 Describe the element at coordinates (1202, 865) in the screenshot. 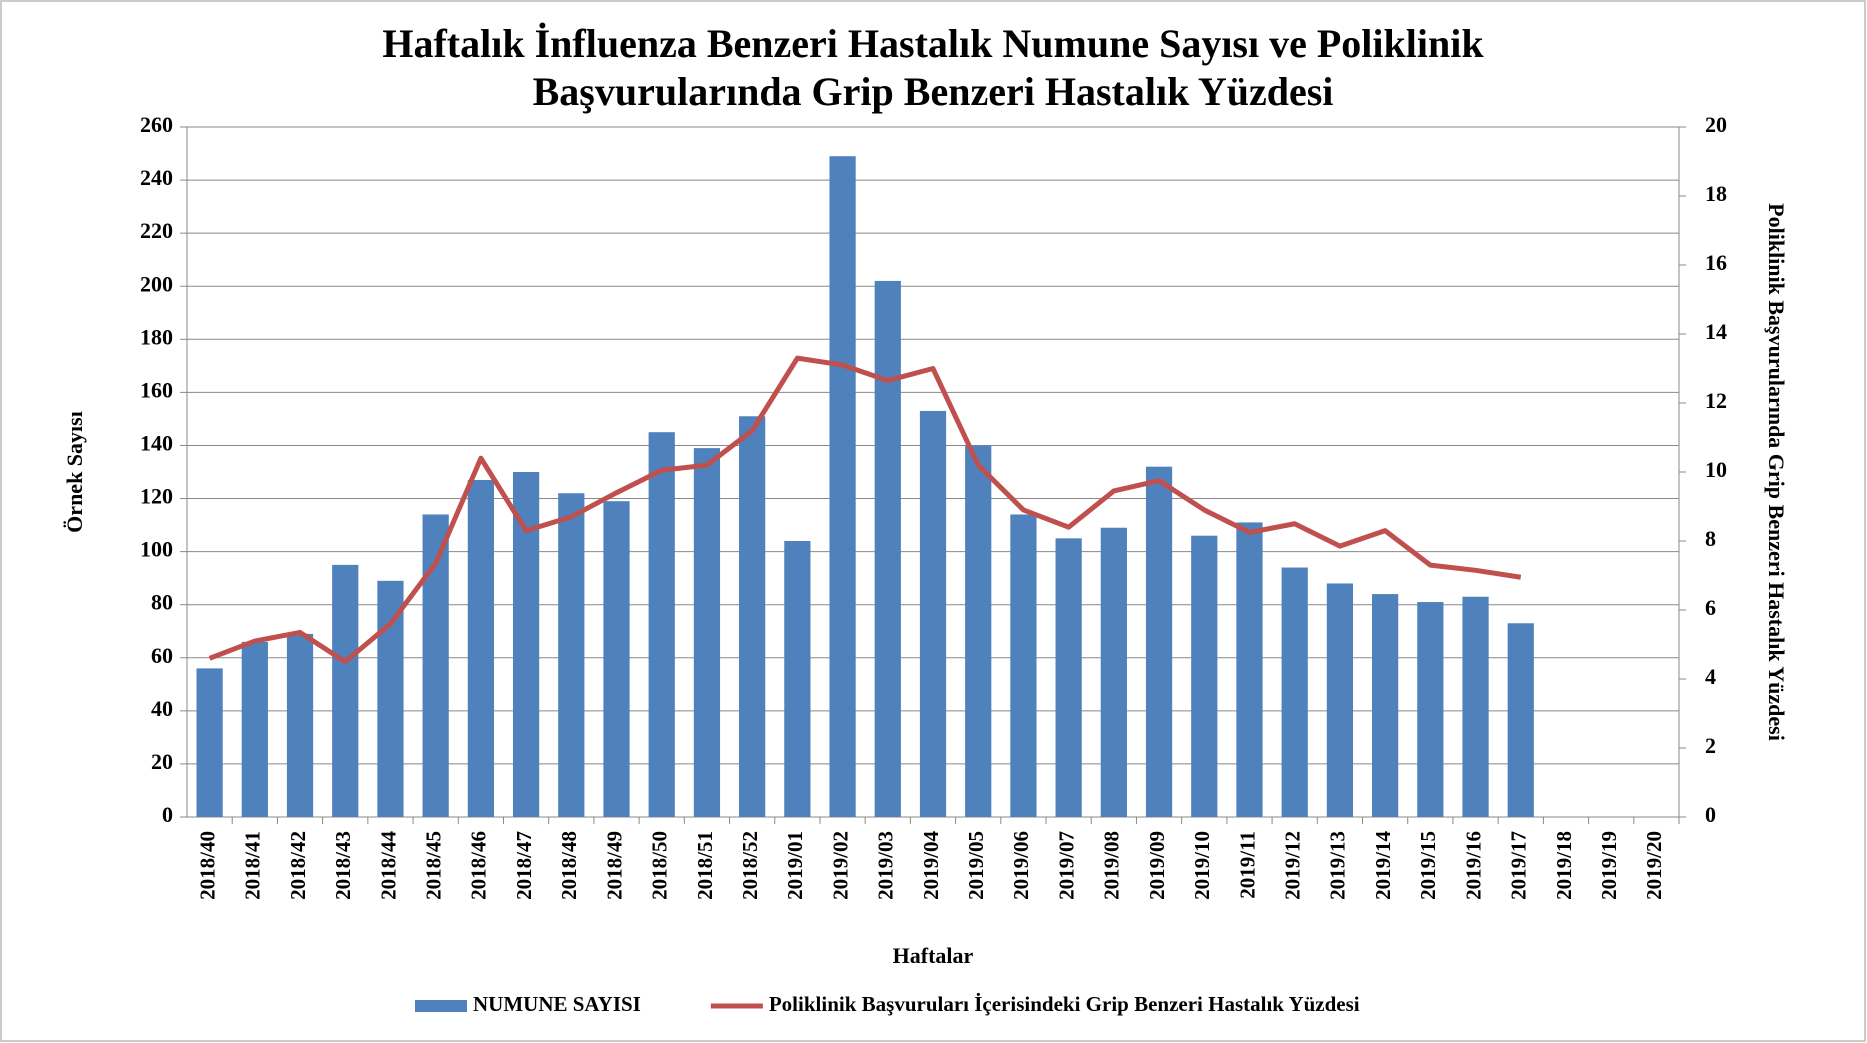

I see `x-tick-label: 2019/10` at that location.